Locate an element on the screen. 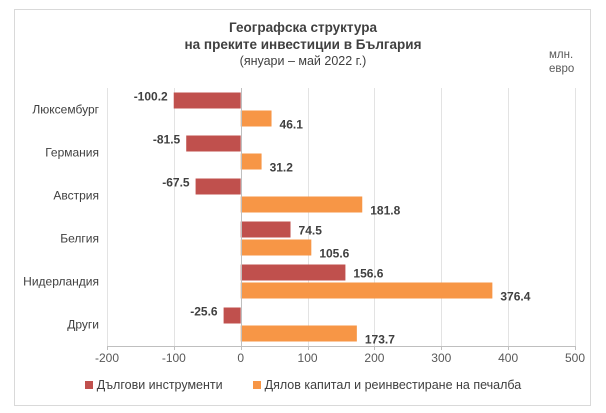 The image size is (606, 413). data-label: 46.1 is located at coordinates (292, 125).